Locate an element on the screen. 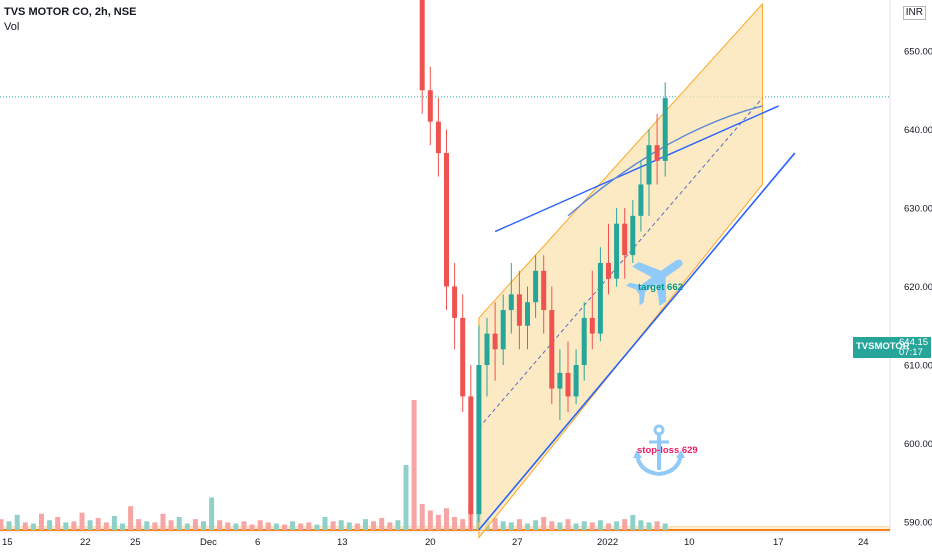 The height and width of the screenshot is (555, 932). x-tick-label: 15 is located at coordinates (7, 542).